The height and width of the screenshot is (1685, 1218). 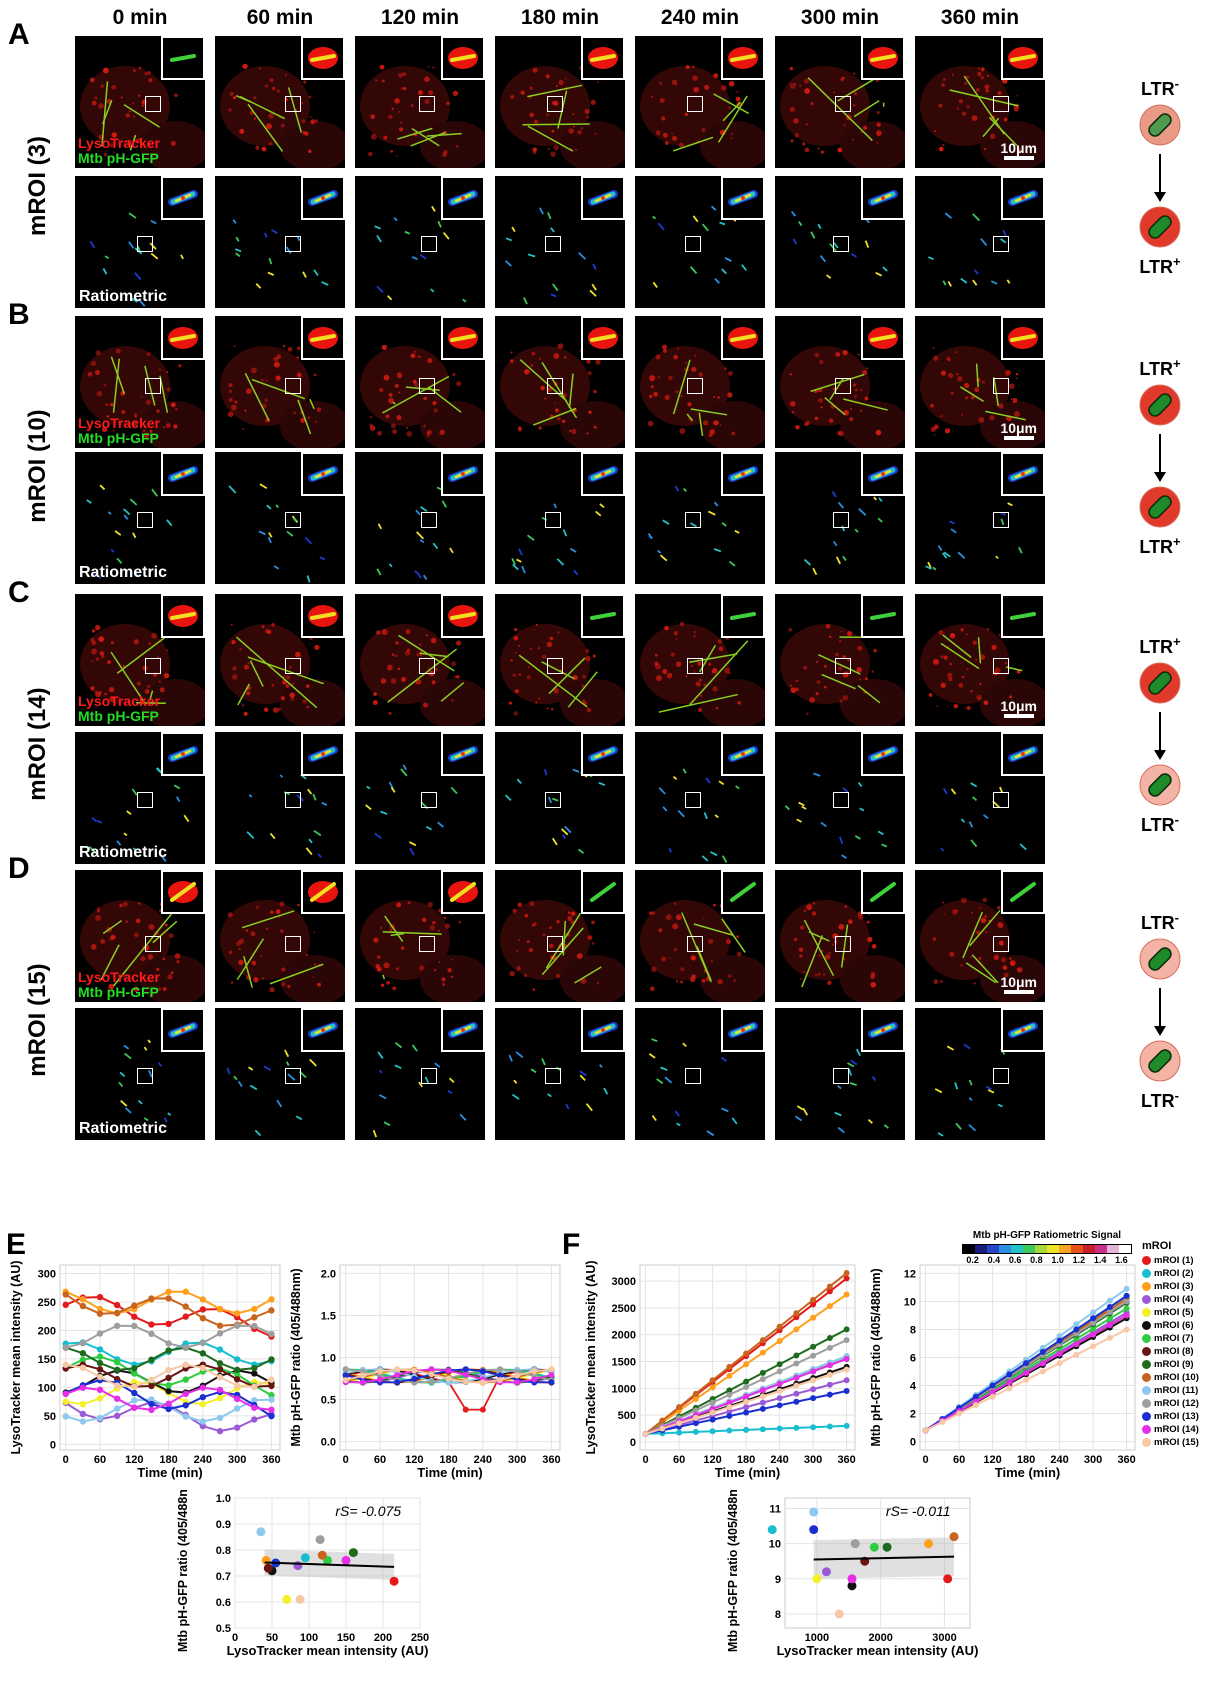 I want to click on legend-item: mROI (13), so click(x=1179, y=1416).